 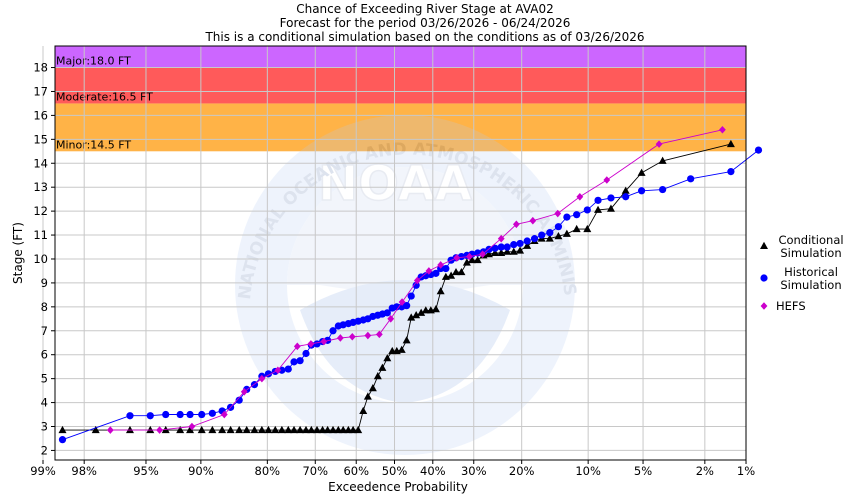 I want to click on flood-band-minor, so click(x=400, y=127).